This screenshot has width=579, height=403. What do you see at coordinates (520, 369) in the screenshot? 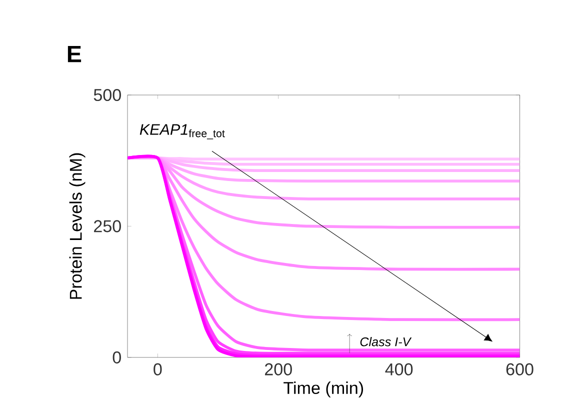
I see `x-tick-label: 600` at bounding box center [520, 369].